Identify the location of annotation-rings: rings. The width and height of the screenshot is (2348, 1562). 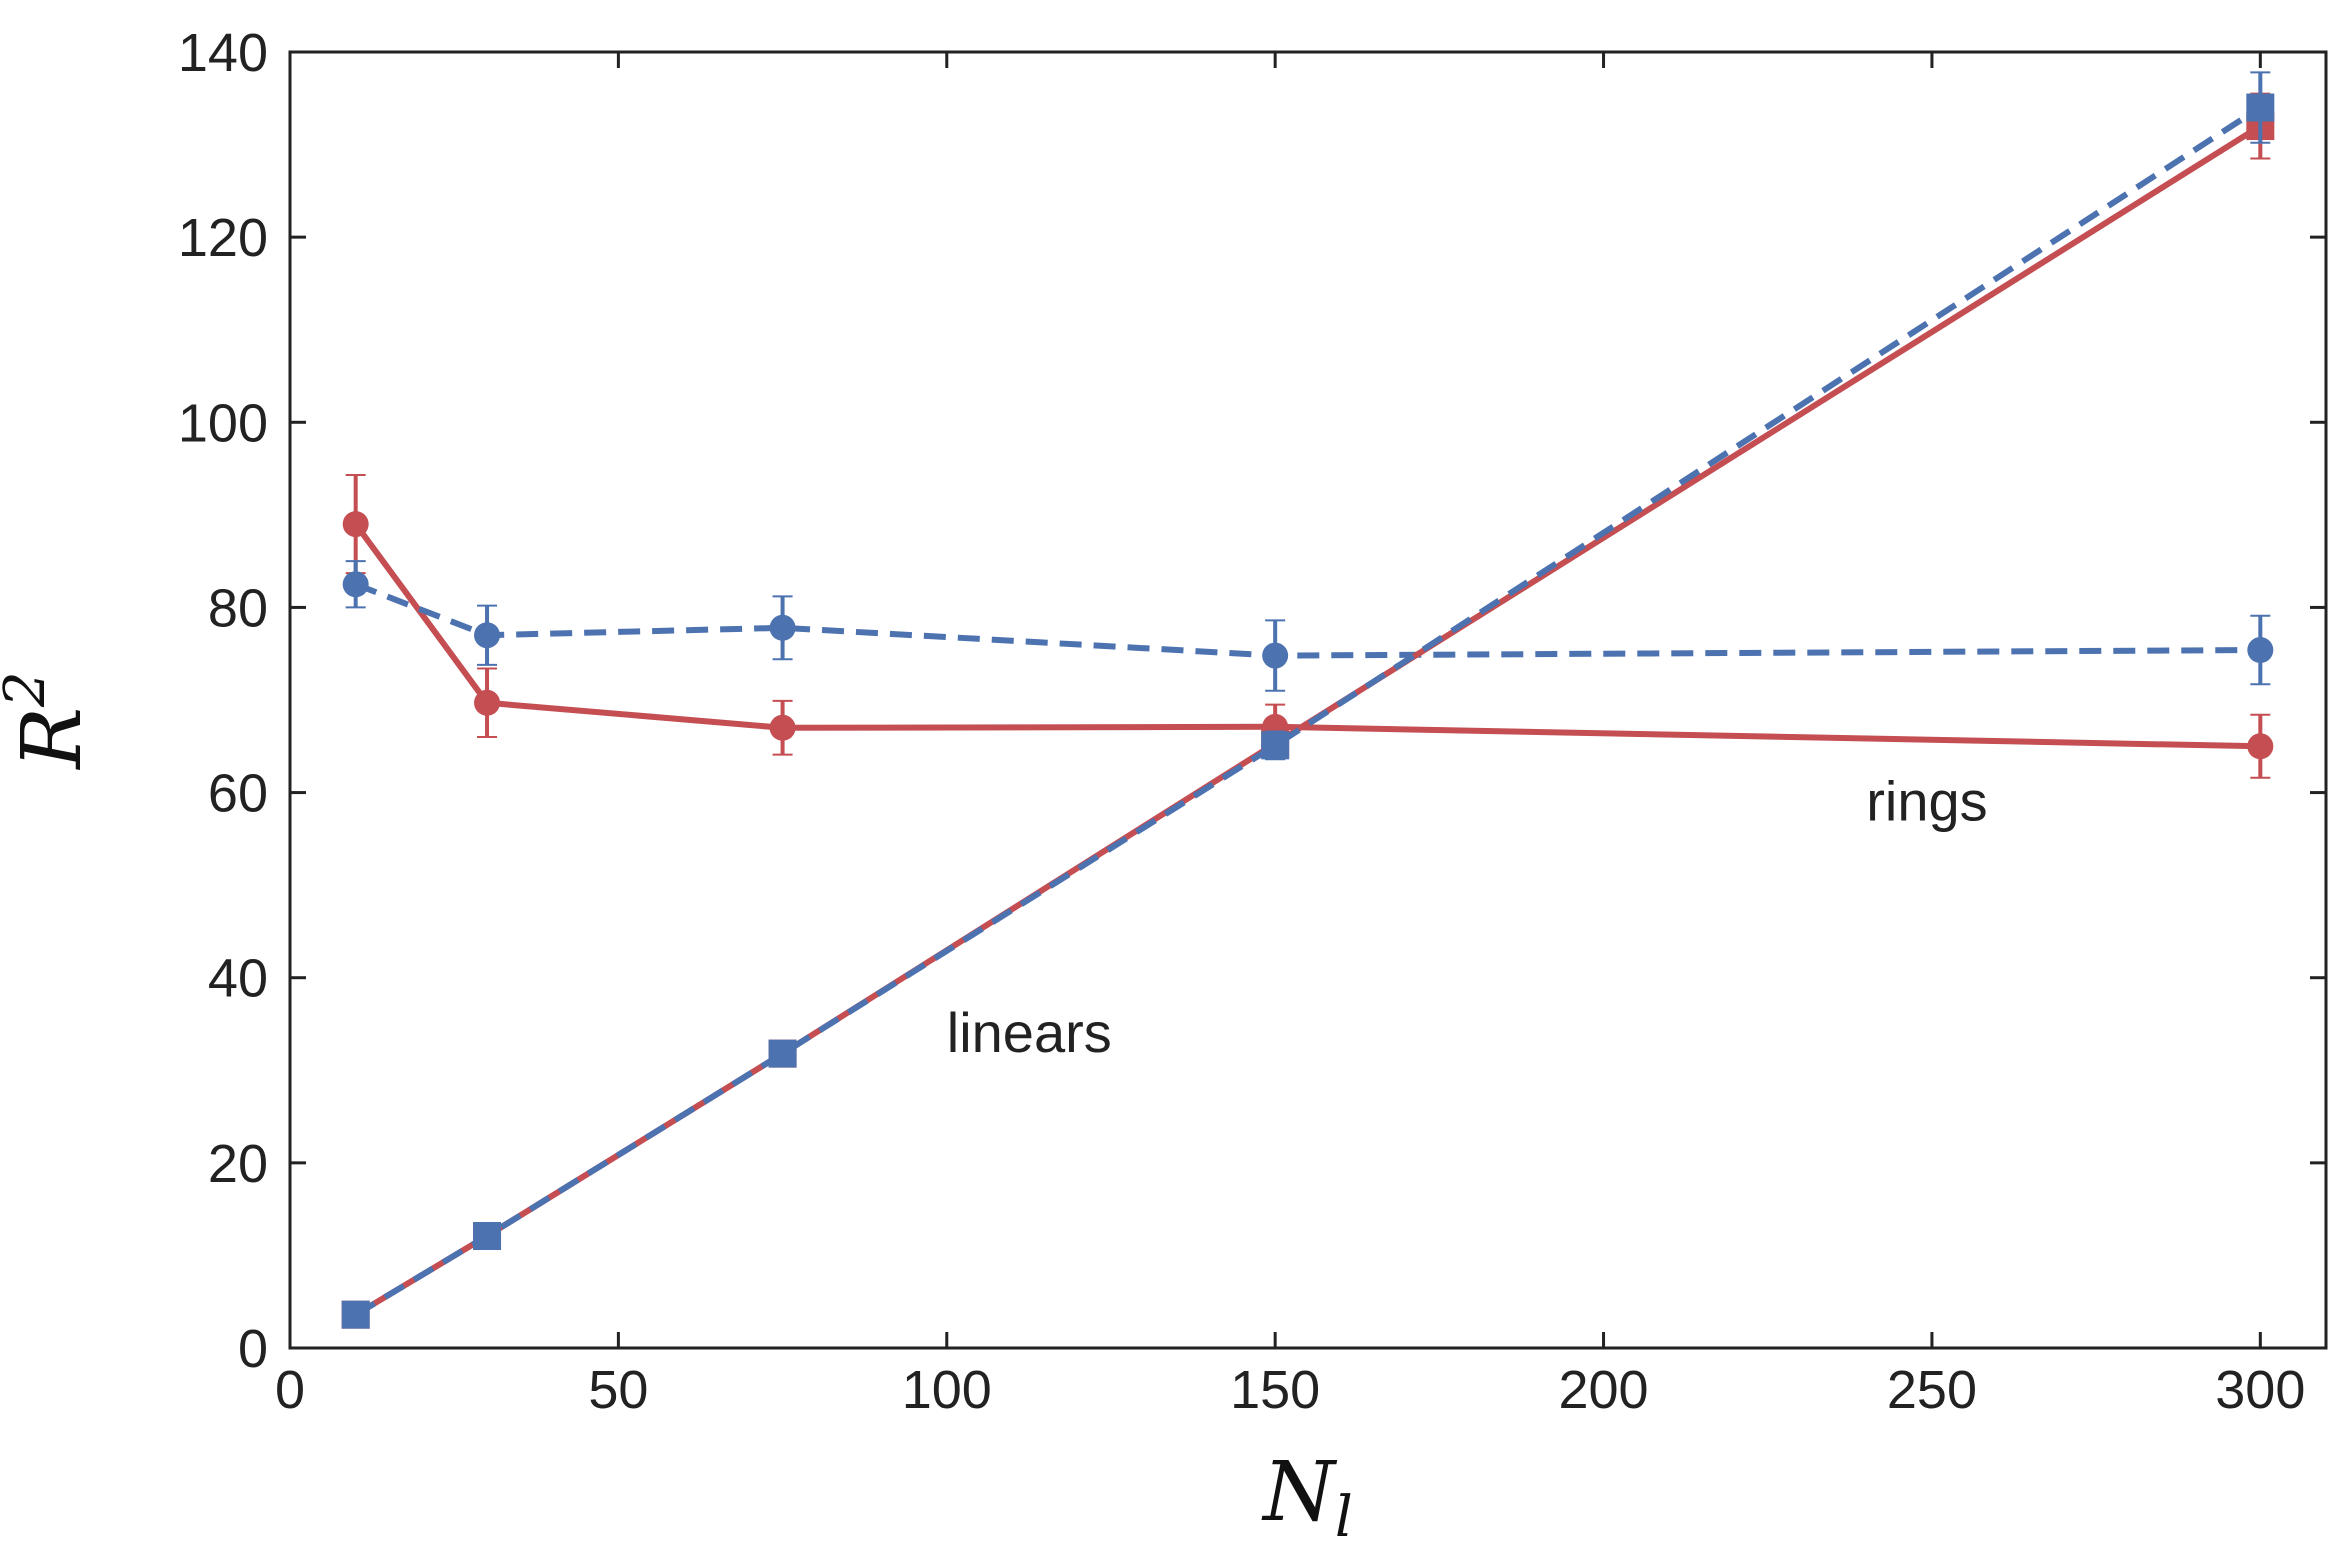
(1926, 800).